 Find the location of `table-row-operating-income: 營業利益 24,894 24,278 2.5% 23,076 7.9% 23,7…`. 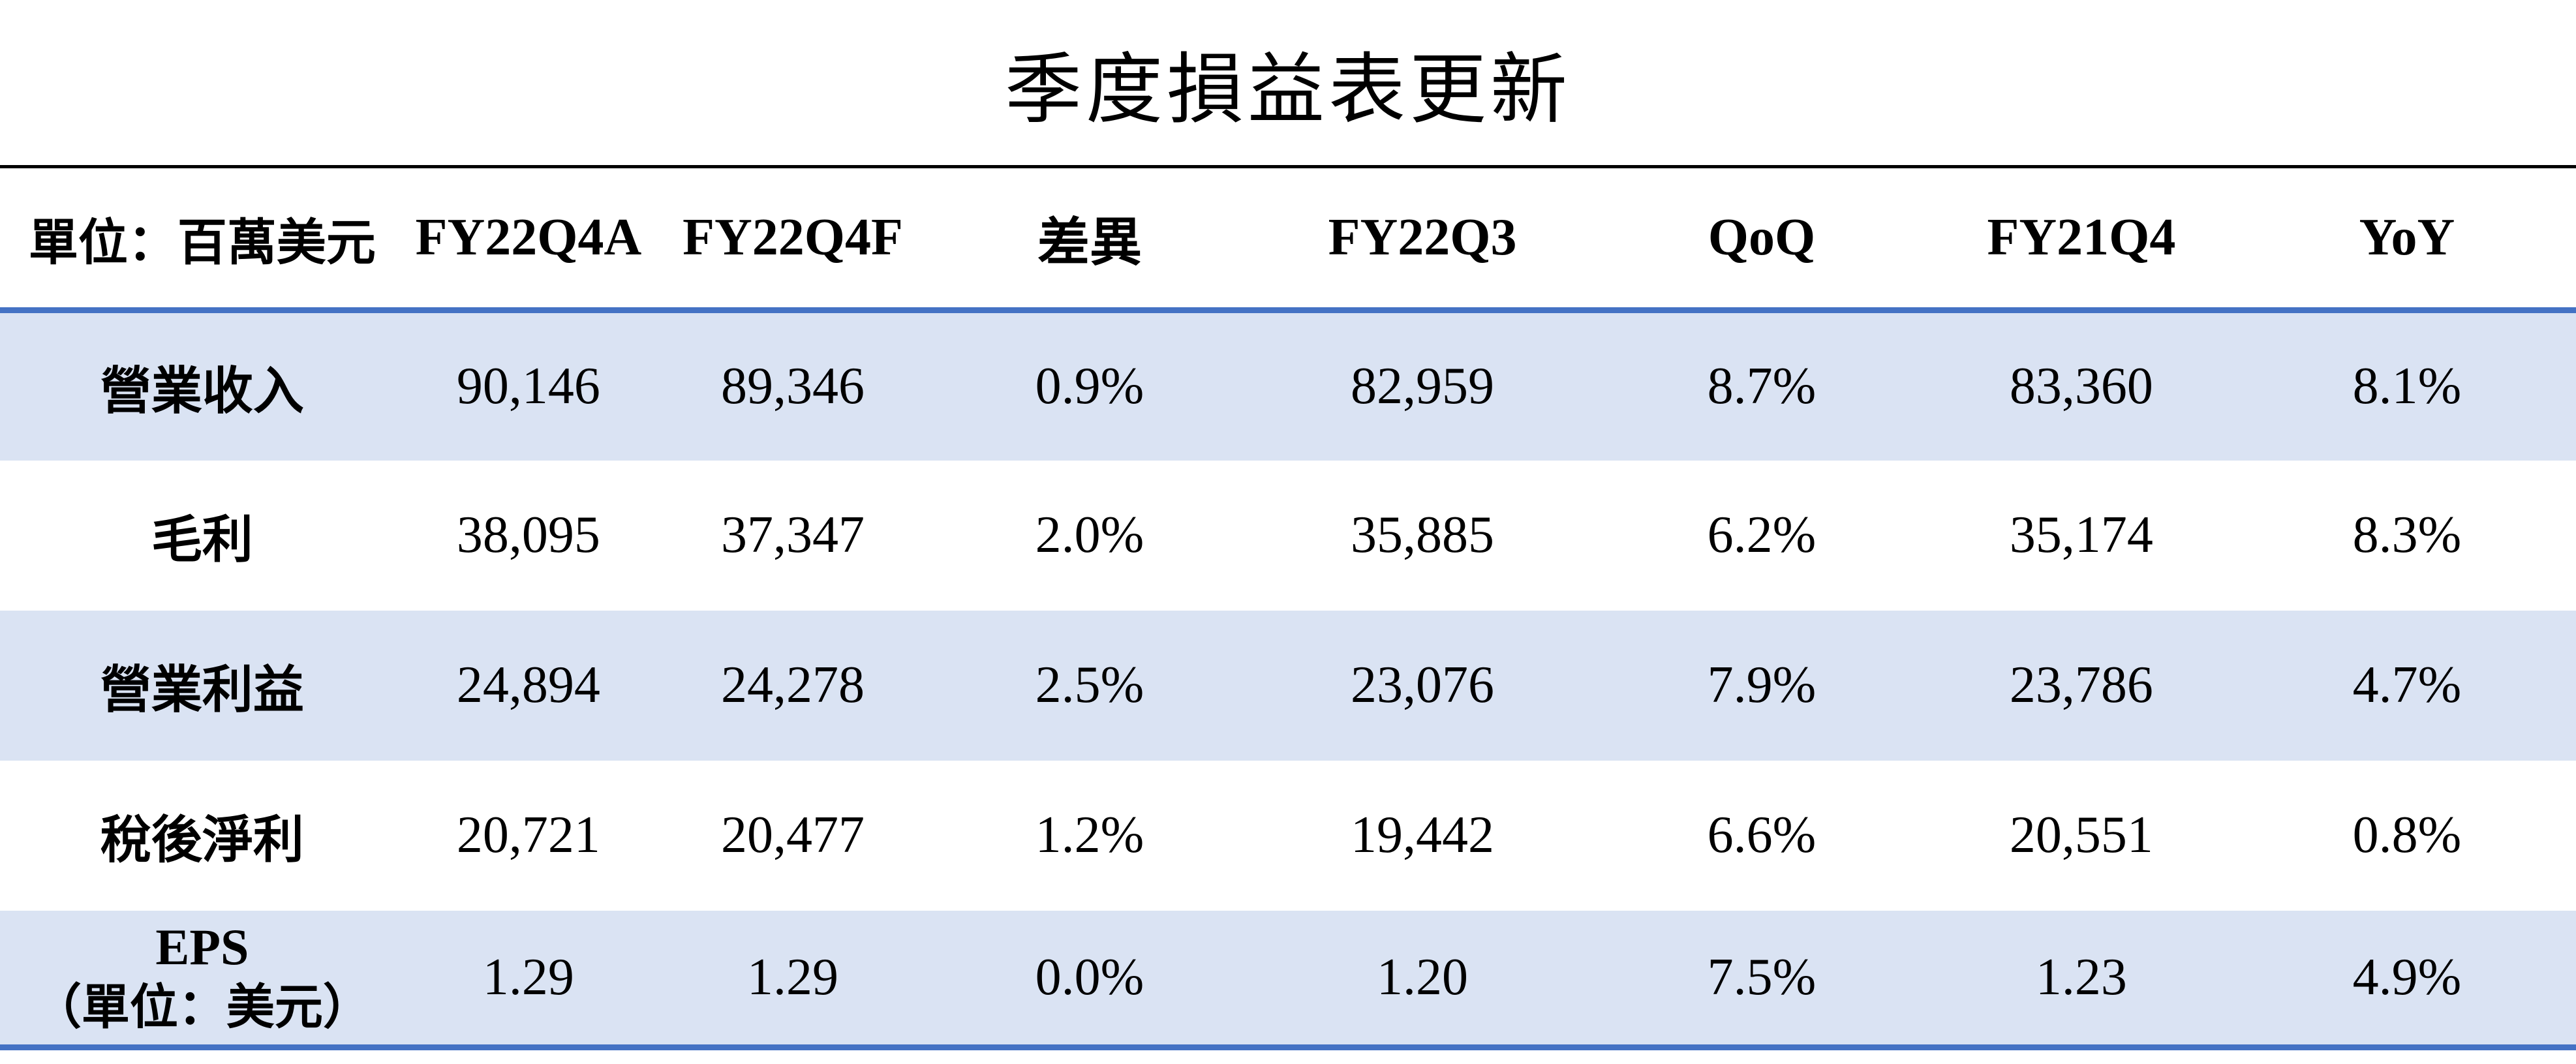

table-row-operating-income: 營業利益 24,894 24,278 2.5% 23,076 7.9% 23,7… is located at coordinates (1288, 685).